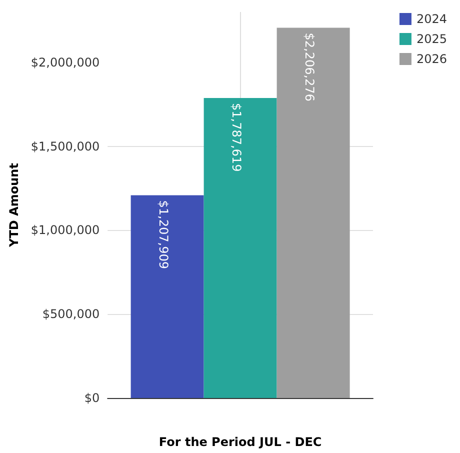 This screenshot has width=460, height=453. Describe the element at coordinates (432, 19) in the screenshot. I see `legend-label: 2024` at that location.